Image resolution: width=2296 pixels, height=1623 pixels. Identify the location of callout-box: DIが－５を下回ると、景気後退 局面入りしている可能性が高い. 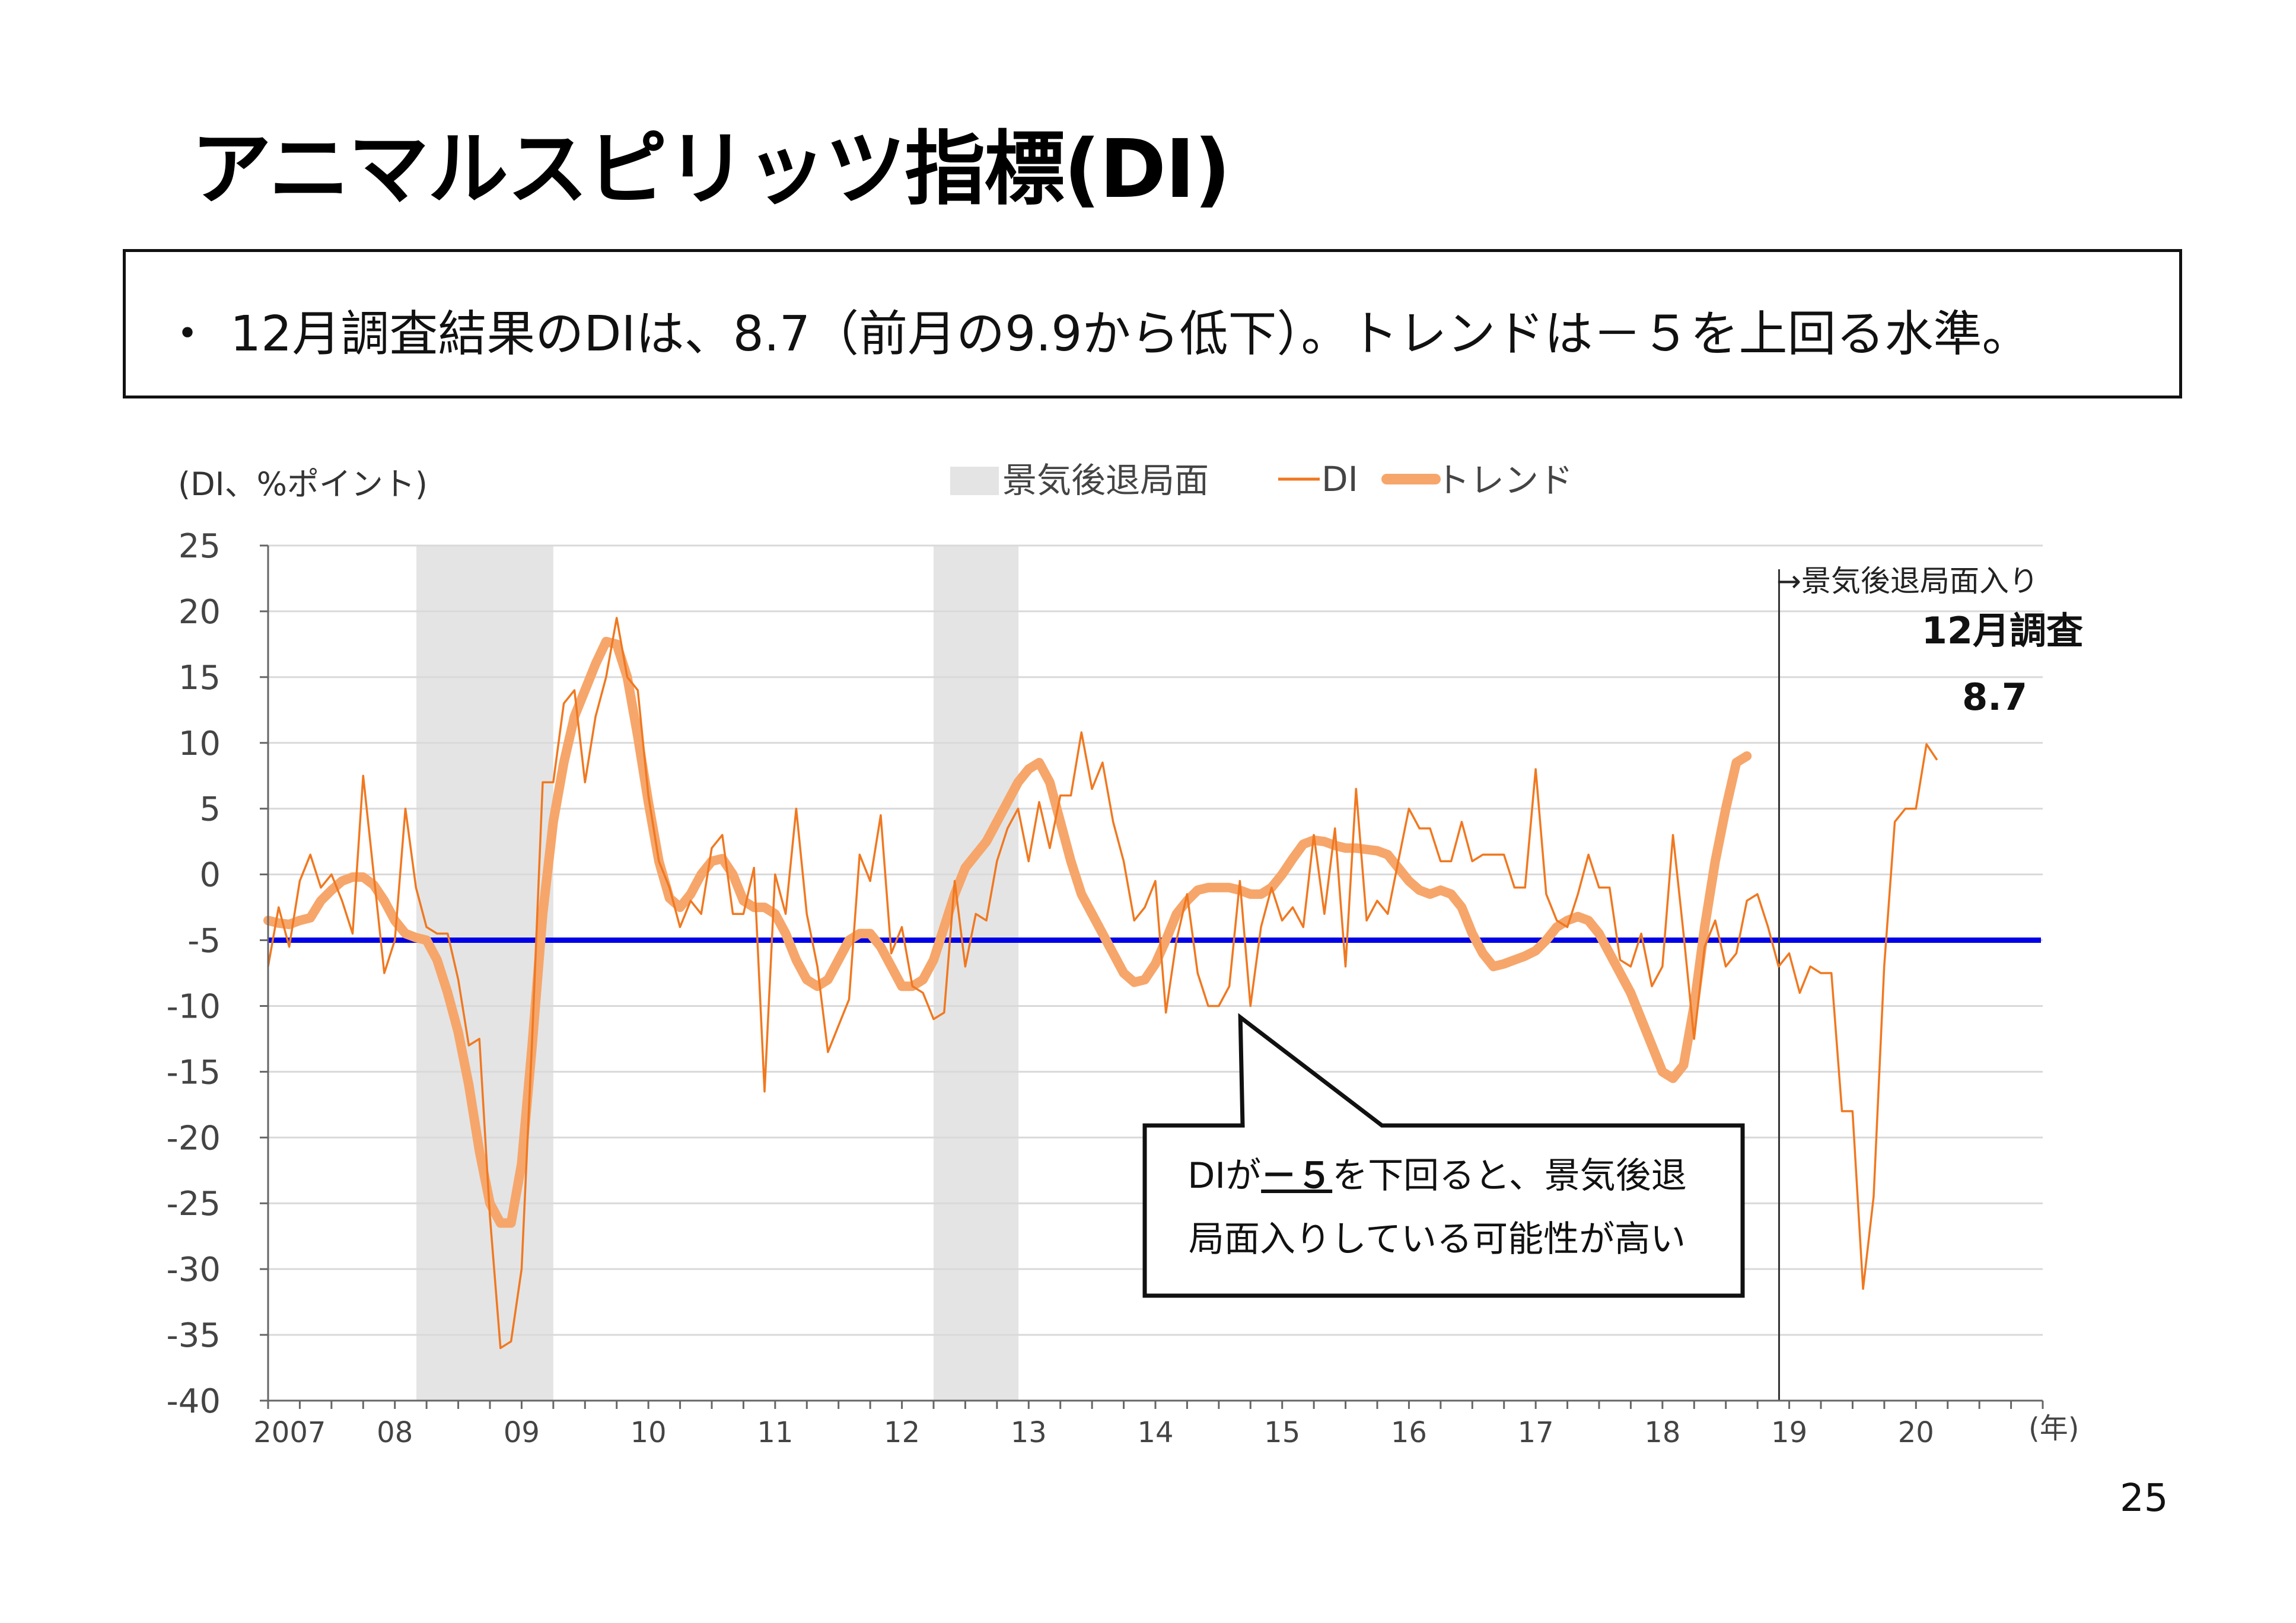
(1444, 1155).